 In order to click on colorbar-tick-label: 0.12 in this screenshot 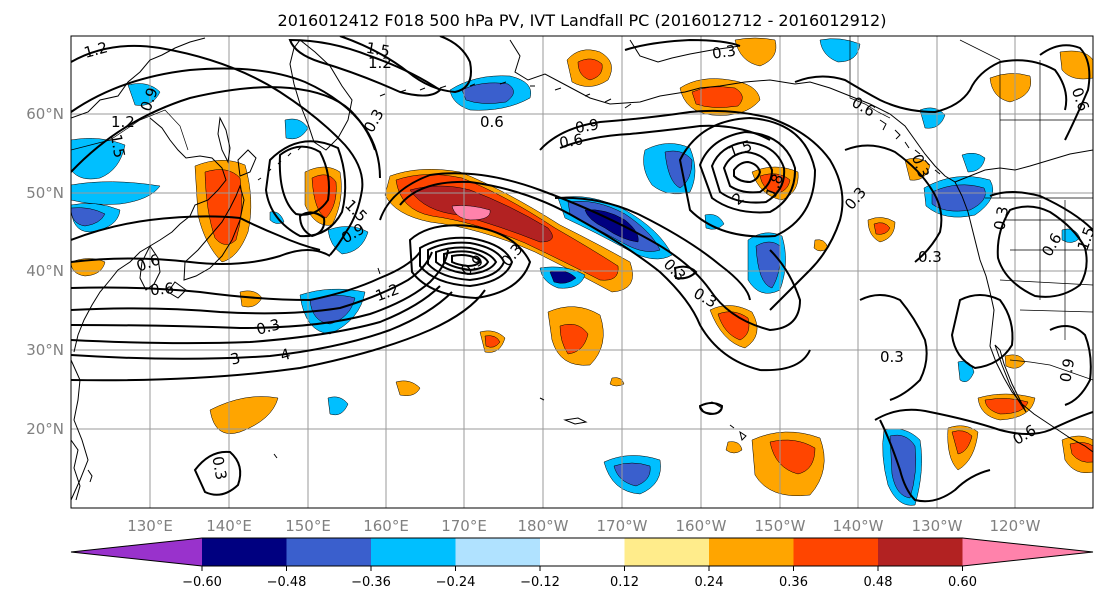, I will do `click(624, 582)`.